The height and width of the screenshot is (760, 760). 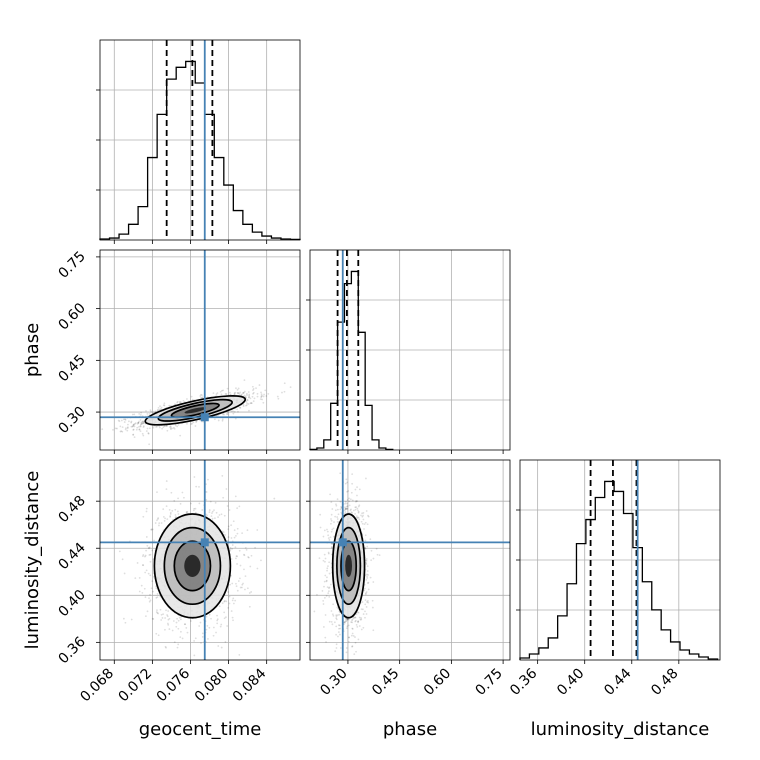 I want to click on density-fill, so click(x=195, y=410).